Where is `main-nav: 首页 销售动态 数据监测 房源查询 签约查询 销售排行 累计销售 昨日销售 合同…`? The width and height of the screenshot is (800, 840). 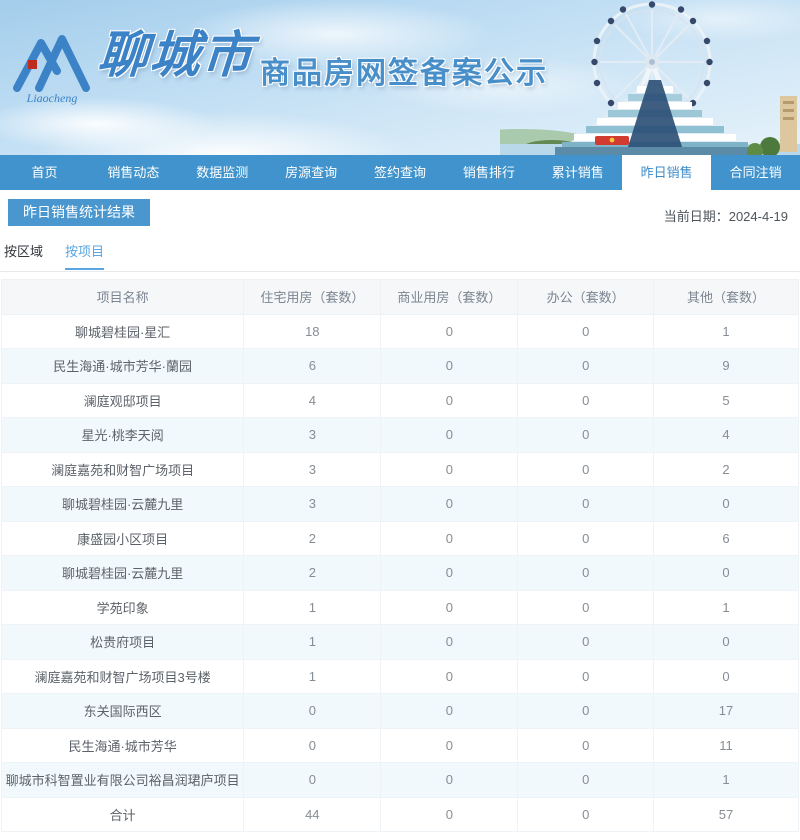
main-nav: 首页 销售动态 数据监测 房源查询 签约查询 销售排行 累计销售 昨日销售 合同… is located at coordinates (400, 172).